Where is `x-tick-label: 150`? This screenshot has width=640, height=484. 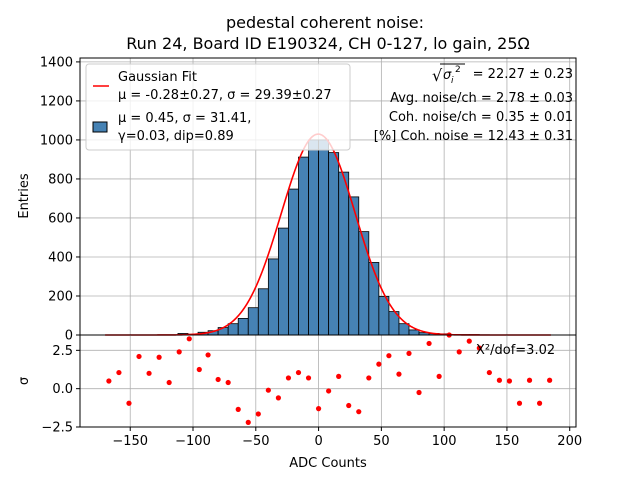
x-tick-label: 150 is located at coordinates (507, 441).